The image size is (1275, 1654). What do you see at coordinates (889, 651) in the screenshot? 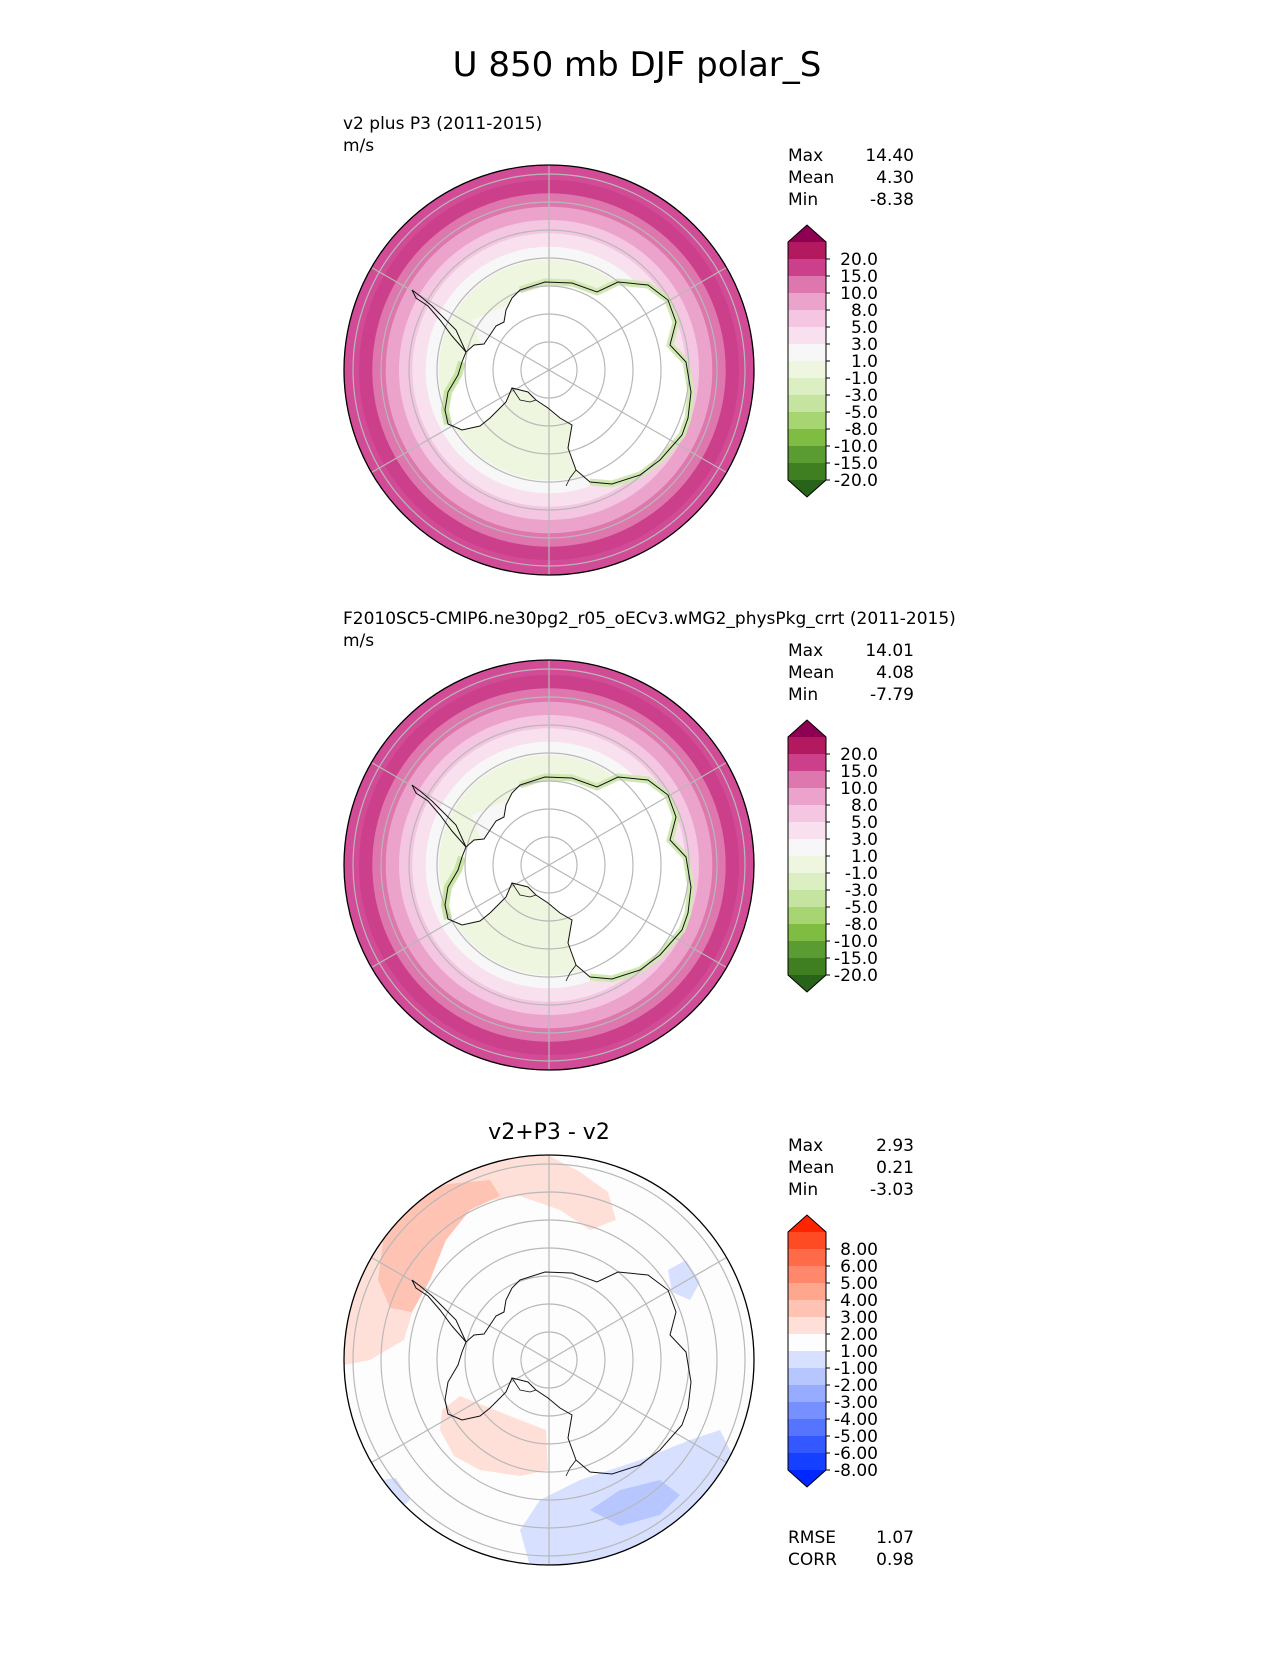
I see `stat-value: 14.01` at bounding box center [889, 651].